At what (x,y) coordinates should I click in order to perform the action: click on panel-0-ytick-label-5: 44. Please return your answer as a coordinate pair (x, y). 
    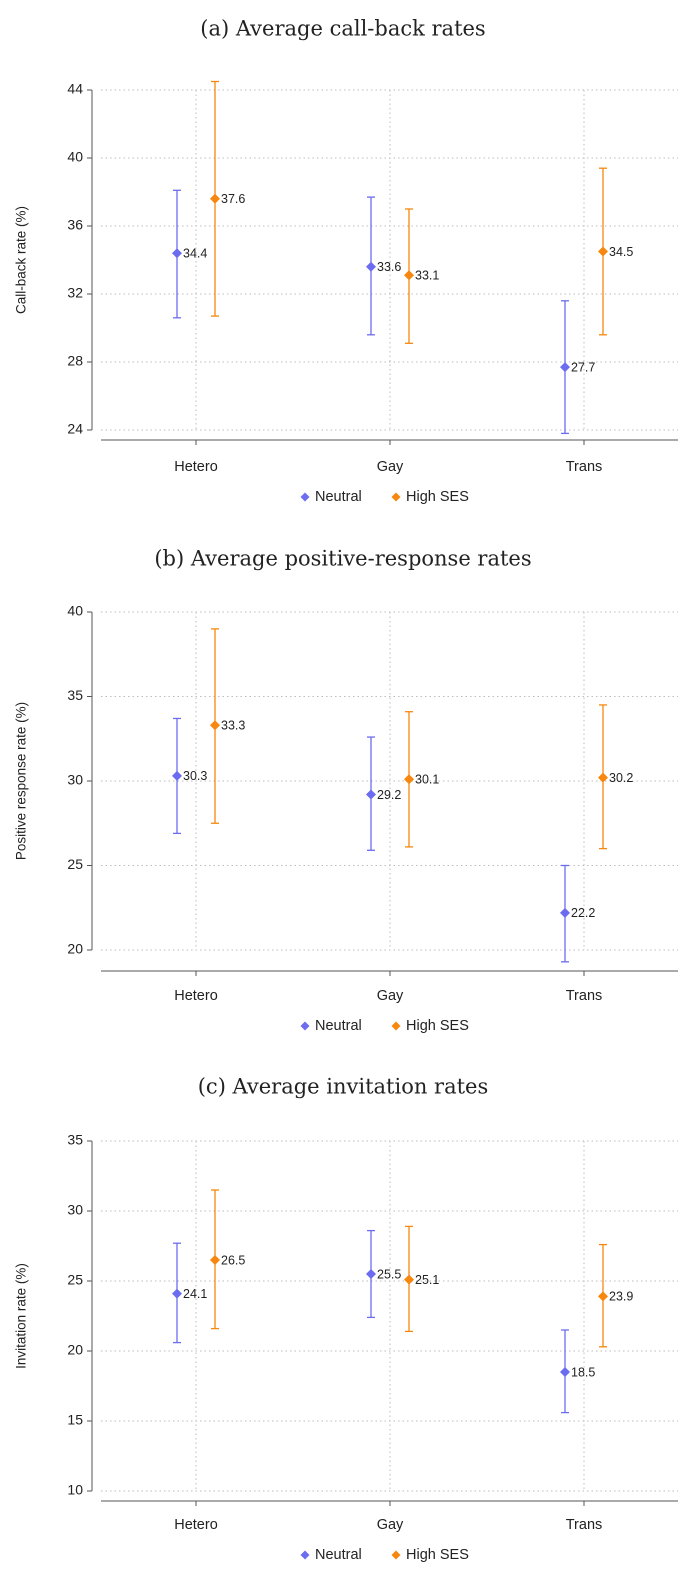
    Looking at the image, I should click on (75, 89).